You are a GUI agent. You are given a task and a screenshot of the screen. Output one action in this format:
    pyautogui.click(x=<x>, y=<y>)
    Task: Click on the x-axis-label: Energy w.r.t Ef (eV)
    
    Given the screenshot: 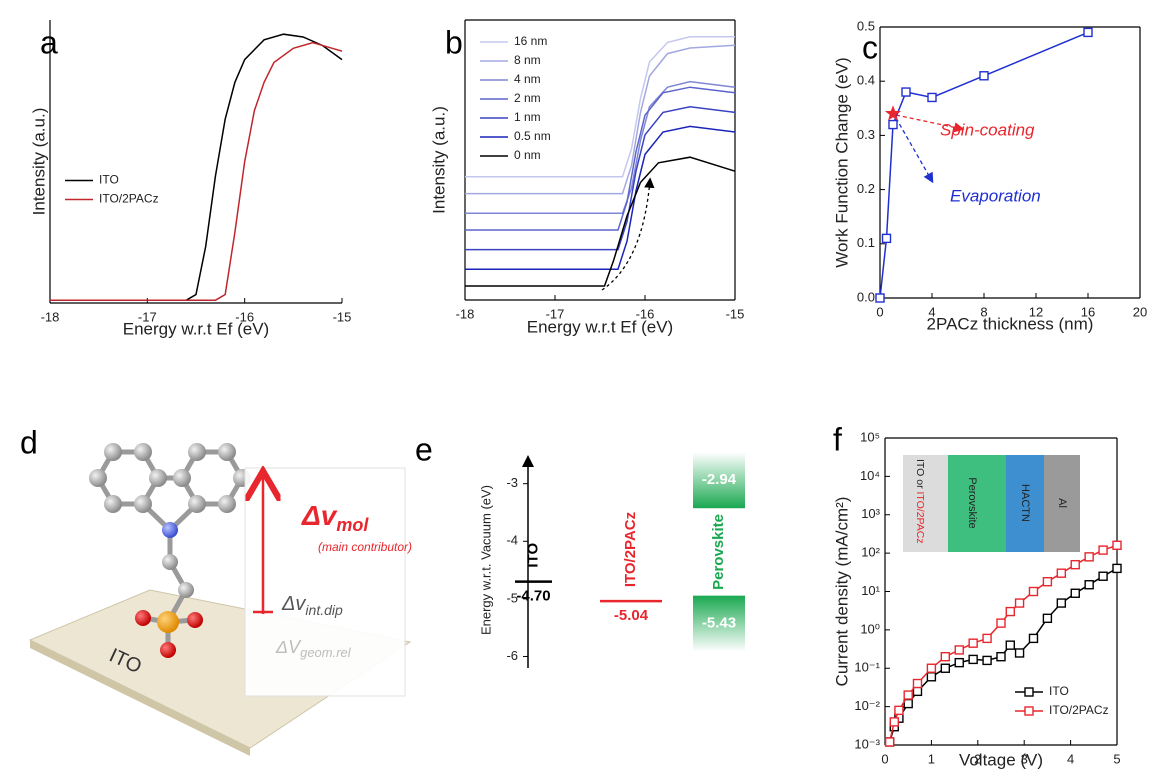 What is the action you would take?
    pyautogui.click(x=196, y=328)
    